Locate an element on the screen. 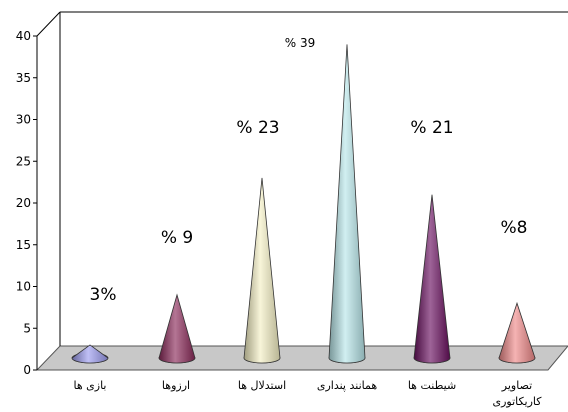 This screenshot has height=412, width=568. y-tick-label: 40 is located at coordinates (23, 36).